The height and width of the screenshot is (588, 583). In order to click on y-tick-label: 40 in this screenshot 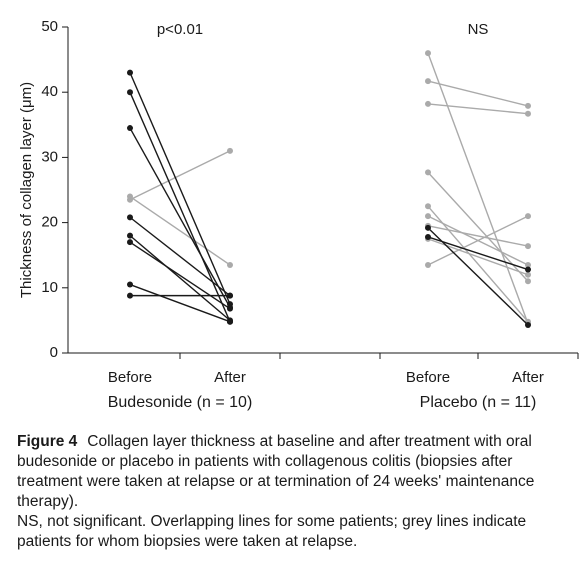, I will do `click(49, 91)`.